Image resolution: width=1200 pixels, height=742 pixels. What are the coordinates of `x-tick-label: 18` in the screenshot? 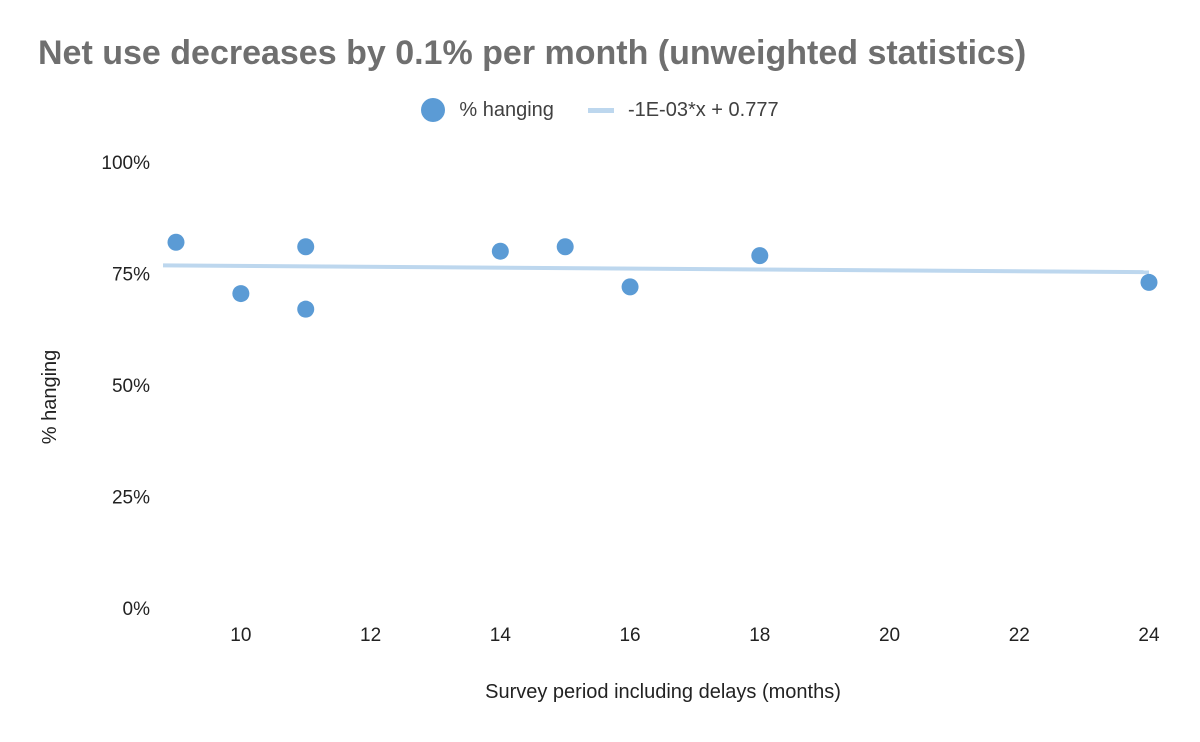 It's located at (759, 635).